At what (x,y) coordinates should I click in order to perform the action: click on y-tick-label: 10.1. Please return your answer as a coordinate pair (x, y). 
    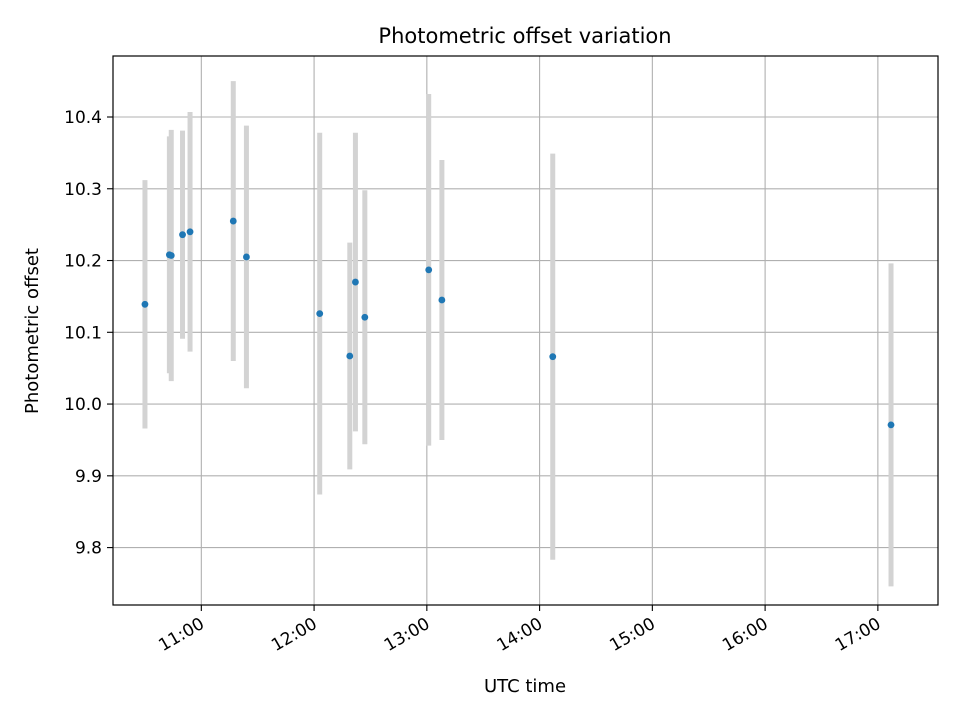
    Looking at the image, I should click on (83, 333).